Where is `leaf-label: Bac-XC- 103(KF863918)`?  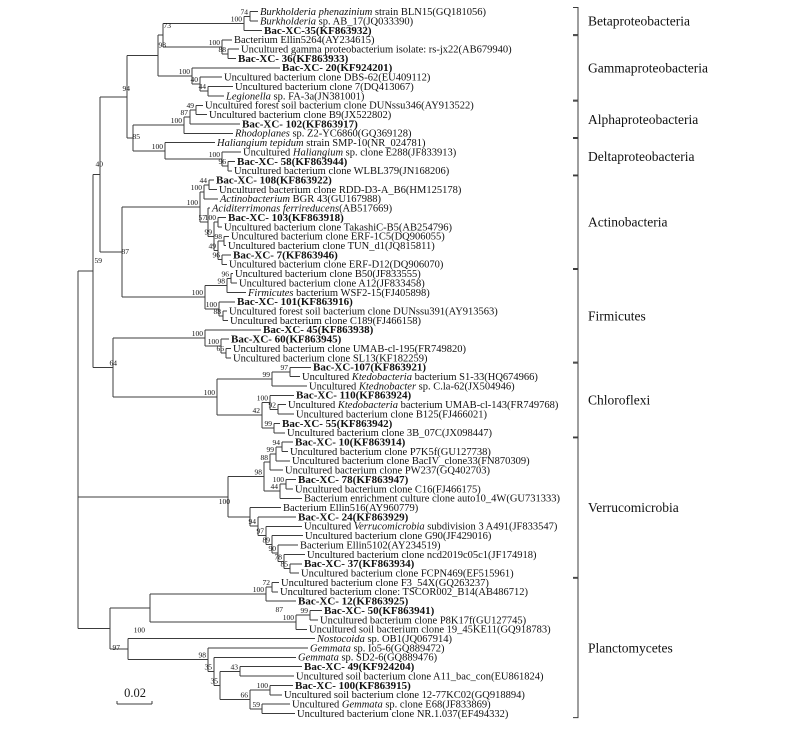
leaf-label: Bac-XC- 103(KF863918) is located at coordinates (286, 218).